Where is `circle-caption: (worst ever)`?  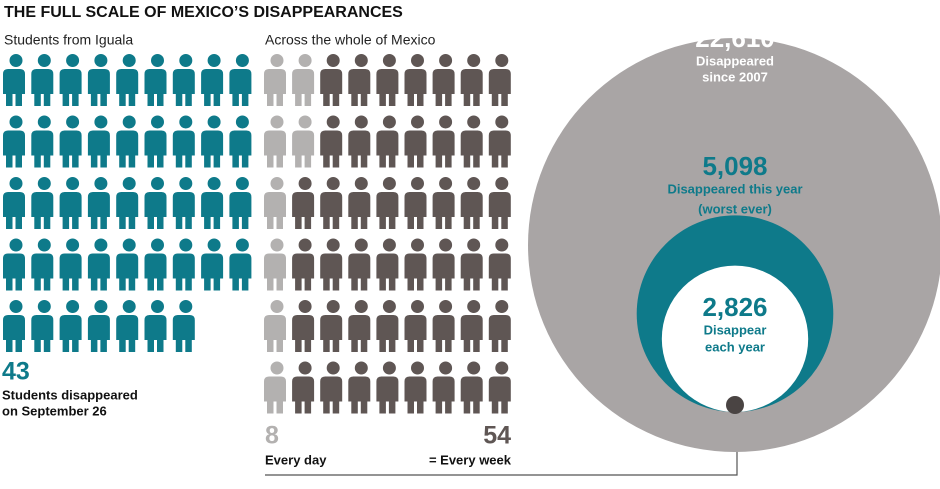 circle-caption: (worst ever) is located at coordinates (735, 208).